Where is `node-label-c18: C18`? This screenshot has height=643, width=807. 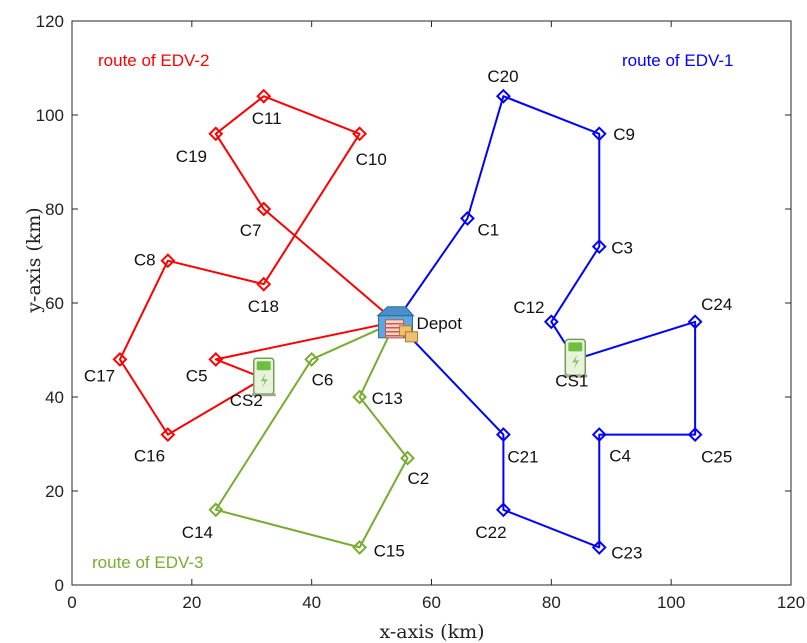
node-label-c18: C18 is located at coordinates (263, 306).